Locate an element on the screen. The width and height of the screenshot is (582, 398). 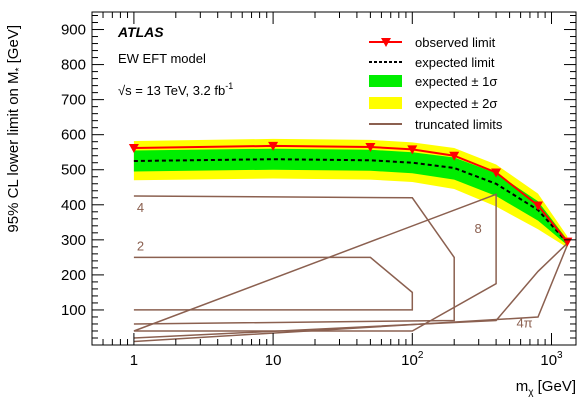
energy-label: √s = 13 TeV, 3.2 fb-1 is located at coordinates (175, 89).